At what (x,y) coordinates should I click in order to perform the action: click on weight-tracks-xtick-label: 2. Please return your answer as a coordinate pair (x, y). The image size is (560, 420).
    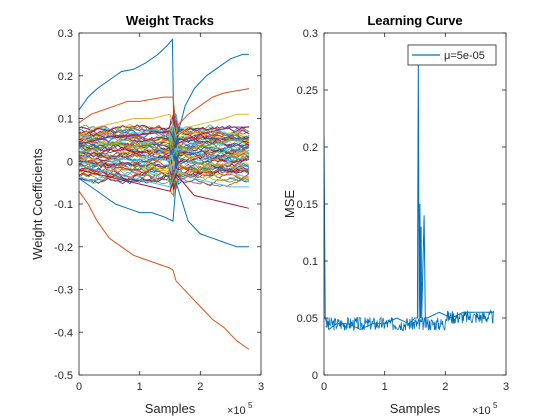
    Looking at the image, I should click on (200, 387).